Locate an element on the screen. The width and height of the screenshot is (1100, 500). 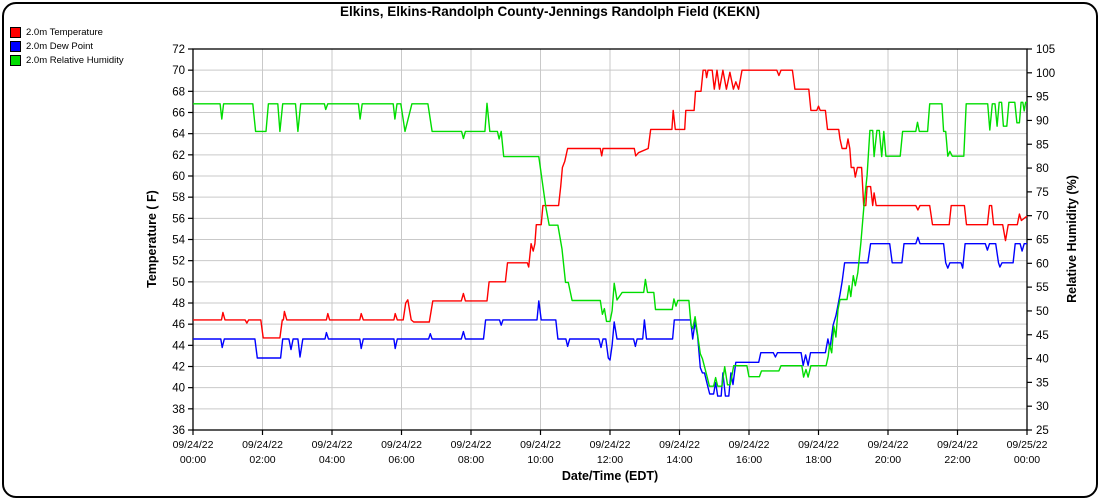
left-tick-label: 36 is located at coordinates (178, 431).